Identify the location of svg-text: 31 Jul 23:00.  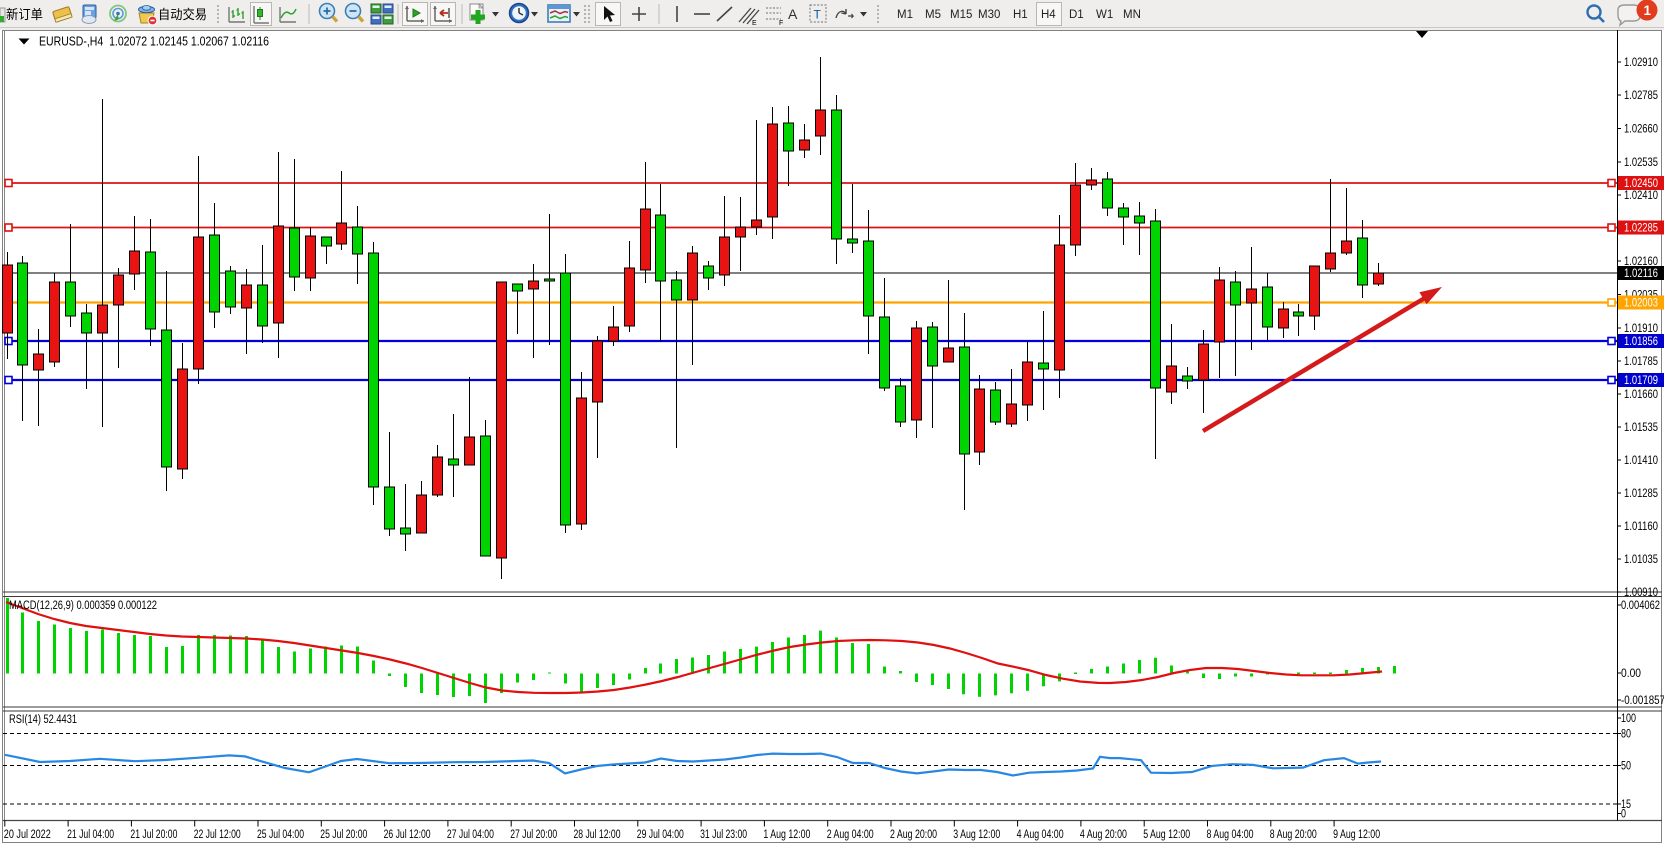
(723, 835).